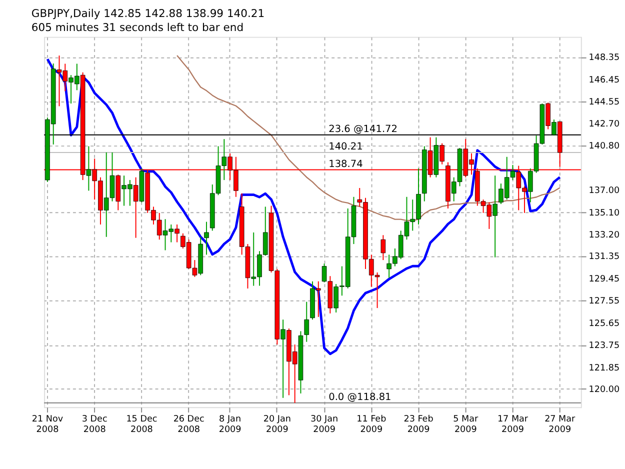 The width and height of the screenshot is (625, 469). I want to click on x-tick-label: 21 Nov 2008, so click(48, 425).